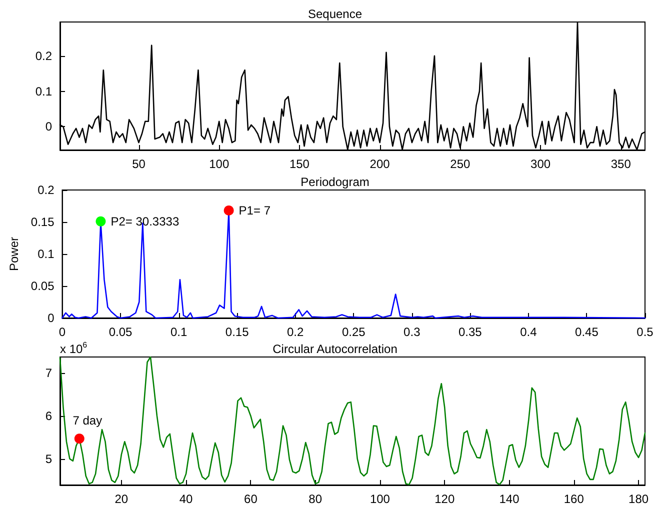 Image resolution: width=670 pixels, height=508 pixels. What do you see at coordinates (460, 164) in the screenshot?
I see `x-tick-label: 250` at bounding box center [460, 164].